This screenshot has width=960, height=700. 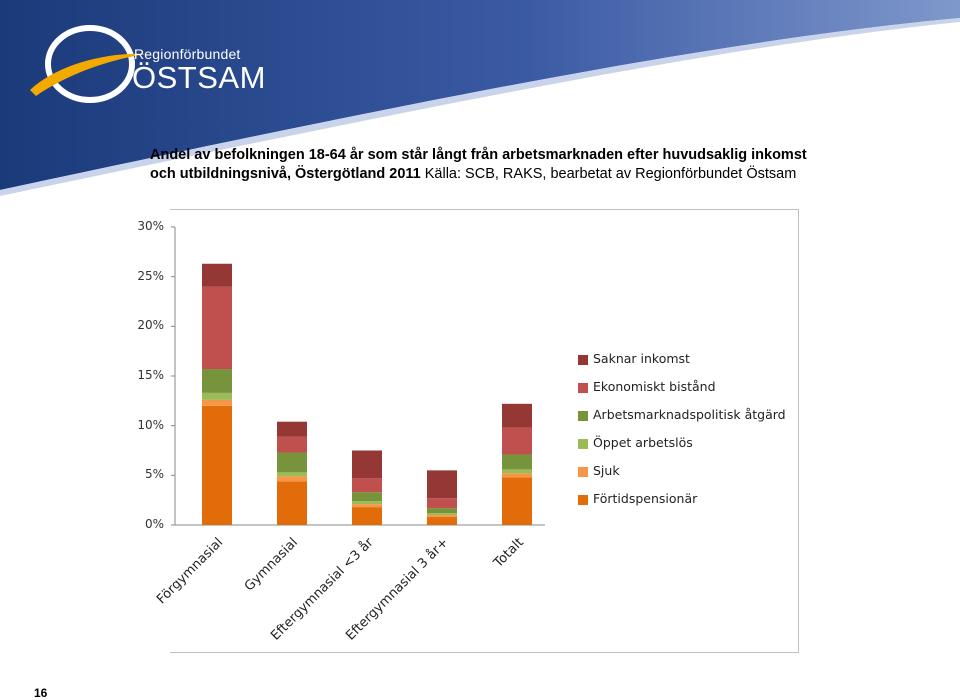 What do you see at coordinates (154, 474) in the screenshot?
I see `y-tick-label: 5%` at bounding box center [154, 474].